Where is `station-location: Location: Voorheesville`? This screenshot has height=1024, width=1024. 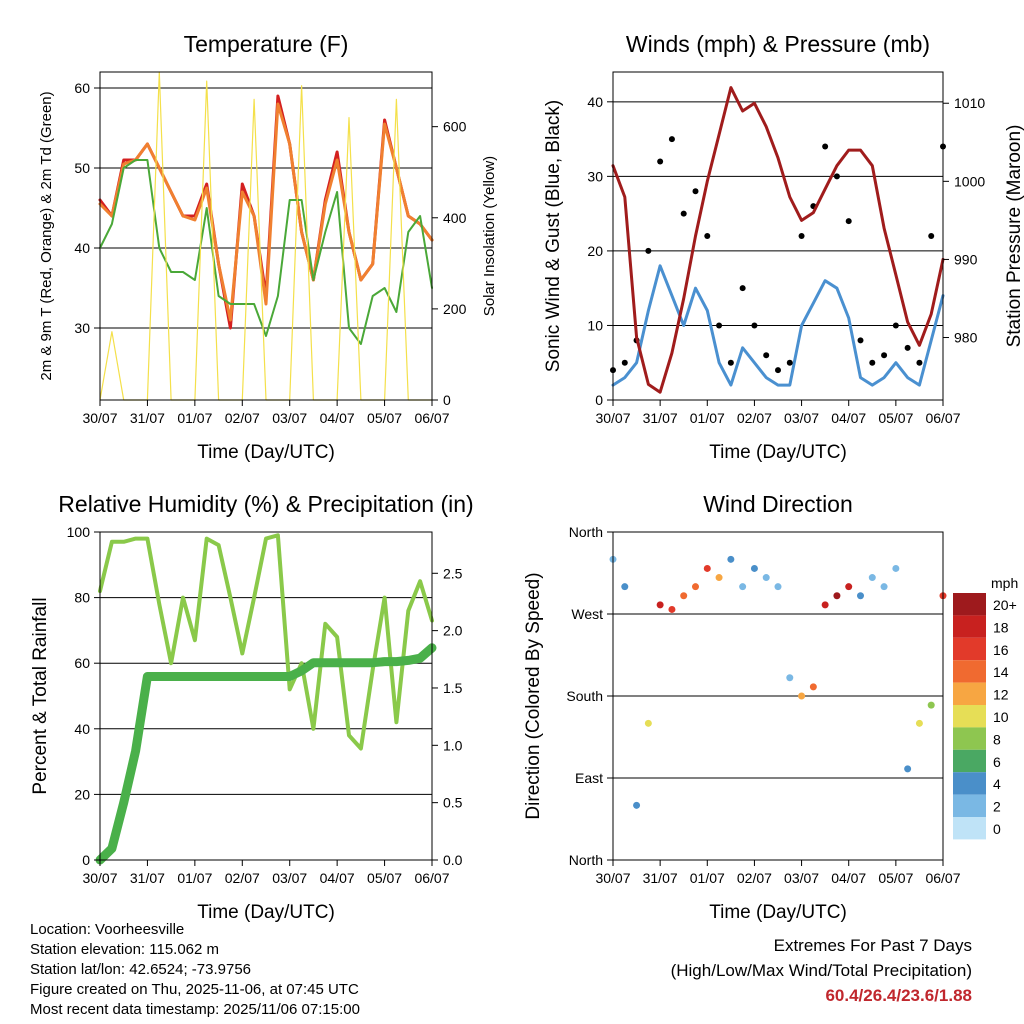 station-location: Location: Voorheesville is located at coordinates (107, 929).